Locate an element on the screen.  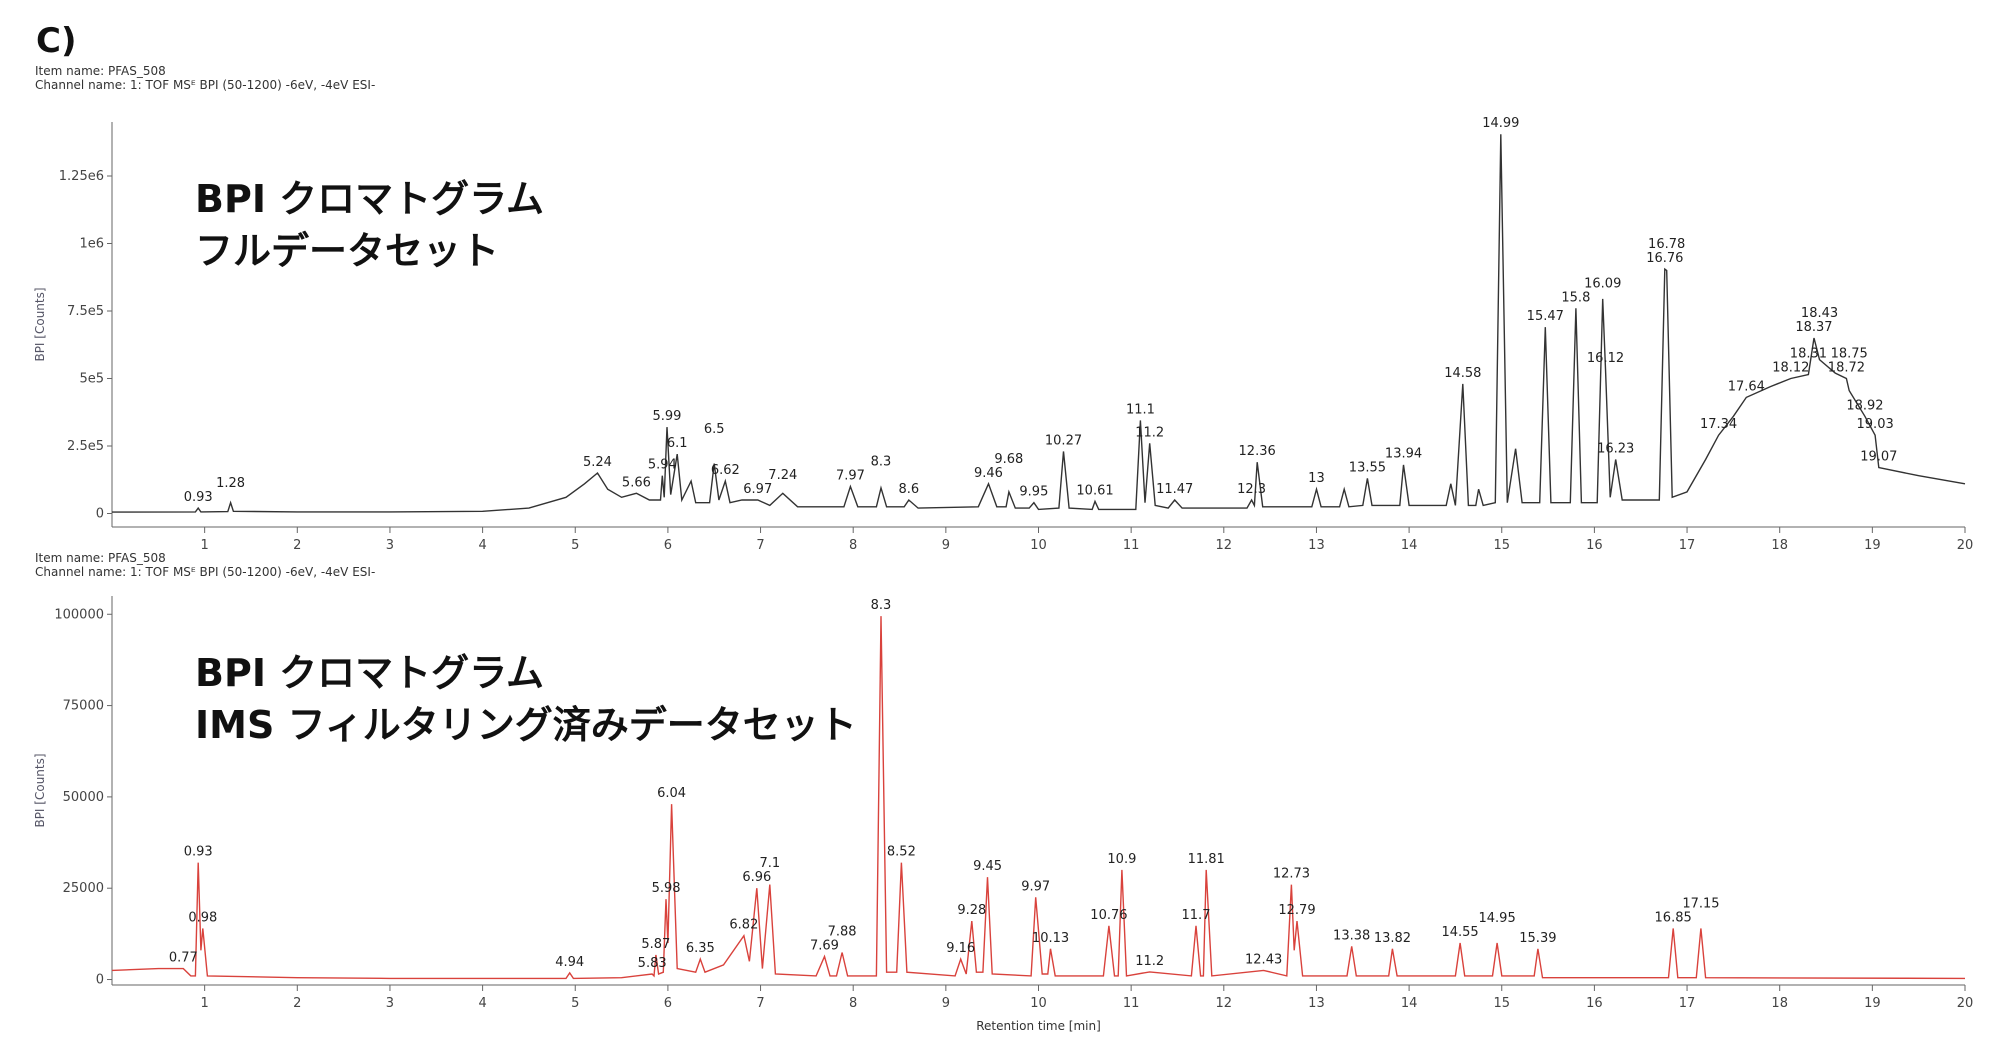
peak-label: 11.1 is located at coordinates (1140, 409).